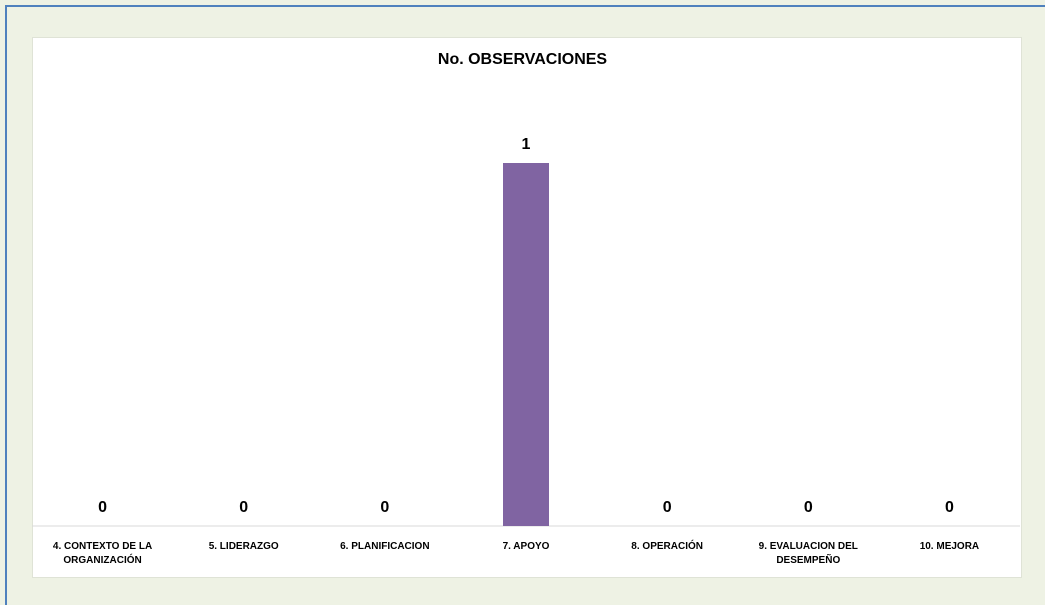 This screenshot has width=1045, height=605. Describe the element at coordinates (949, 546) in the screenshot. I see `x-tick-label: 10. MEJORA` at that location.